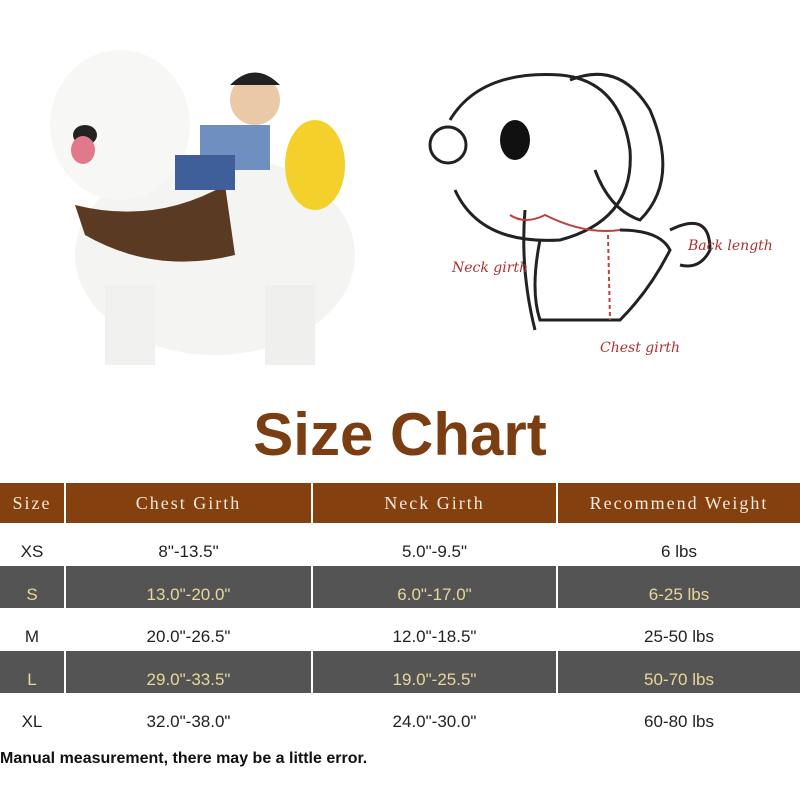 The height and width of the screenshot is (800, 800). Describe the element at coordinates (188, 503) in the screenshot. I see `header-chest-girth: Chest Girth` at that location.